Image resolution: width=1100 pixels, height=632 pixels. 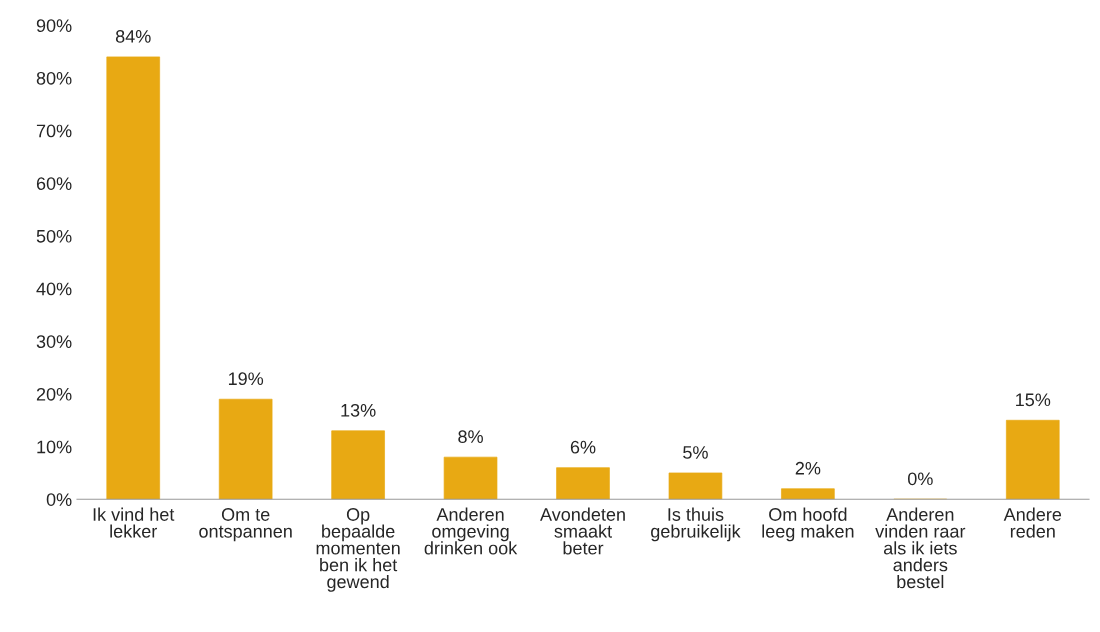 I want to click on x-tick-label: Ik vind het lekker, so click(x=134, y=522).